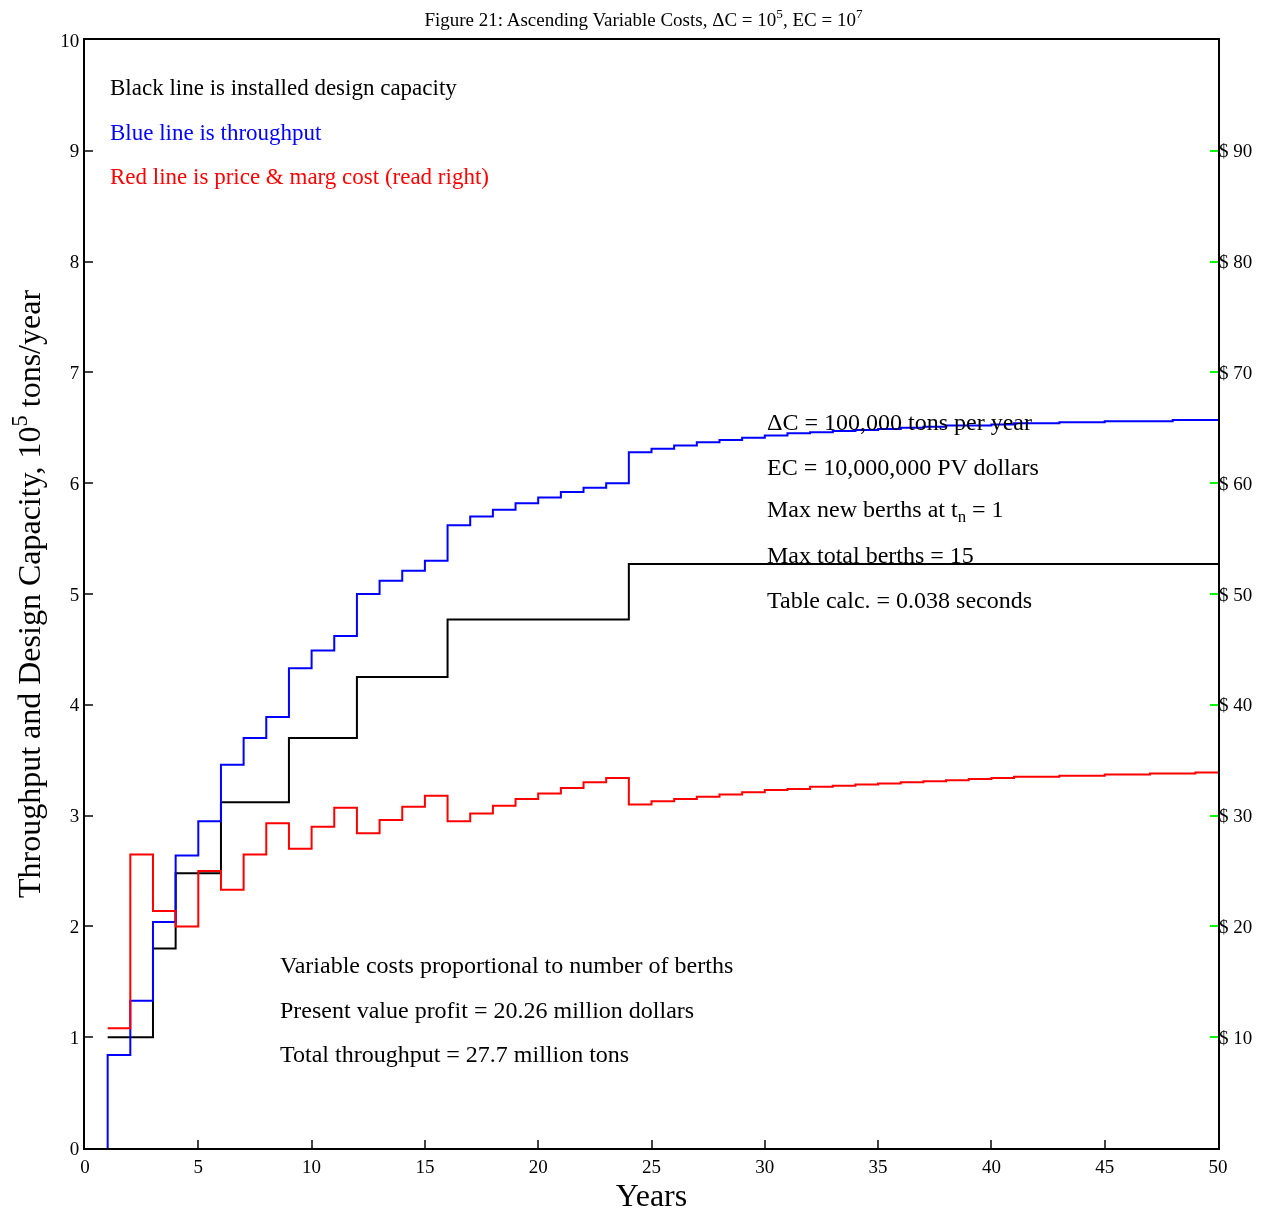 The height and width of the screenshot is (1224, 1287). I want to click on x-axis-title: Years, so click(651, 1194).